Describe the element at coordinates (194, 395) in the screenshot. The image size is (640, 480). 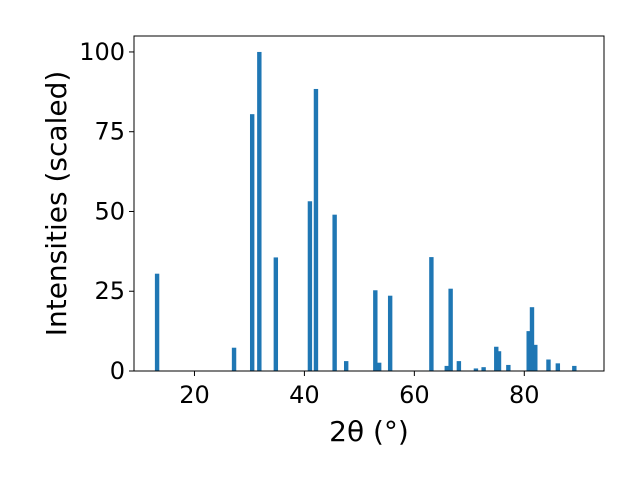
I see `x-tick-label: 20` at that location.